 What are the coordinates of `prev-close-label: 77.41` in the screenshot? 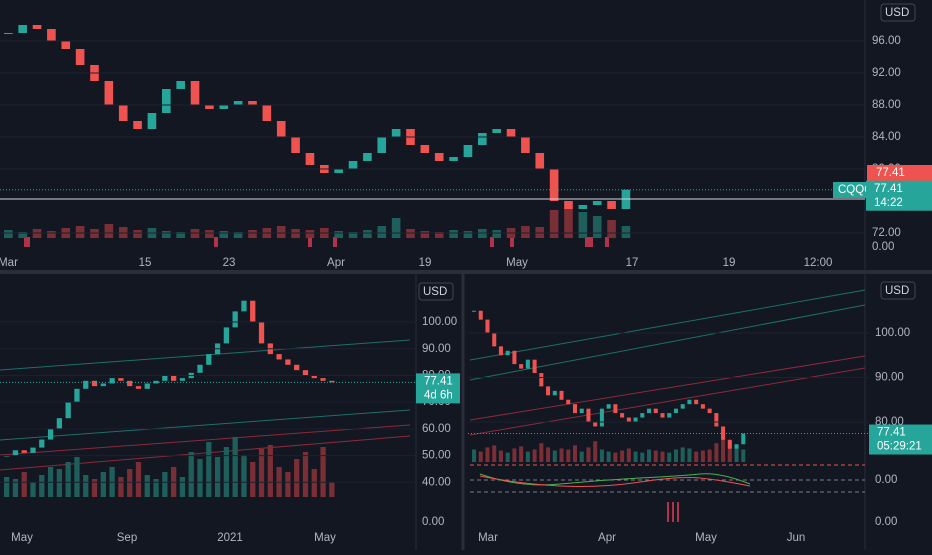 It's located at (890, 173).